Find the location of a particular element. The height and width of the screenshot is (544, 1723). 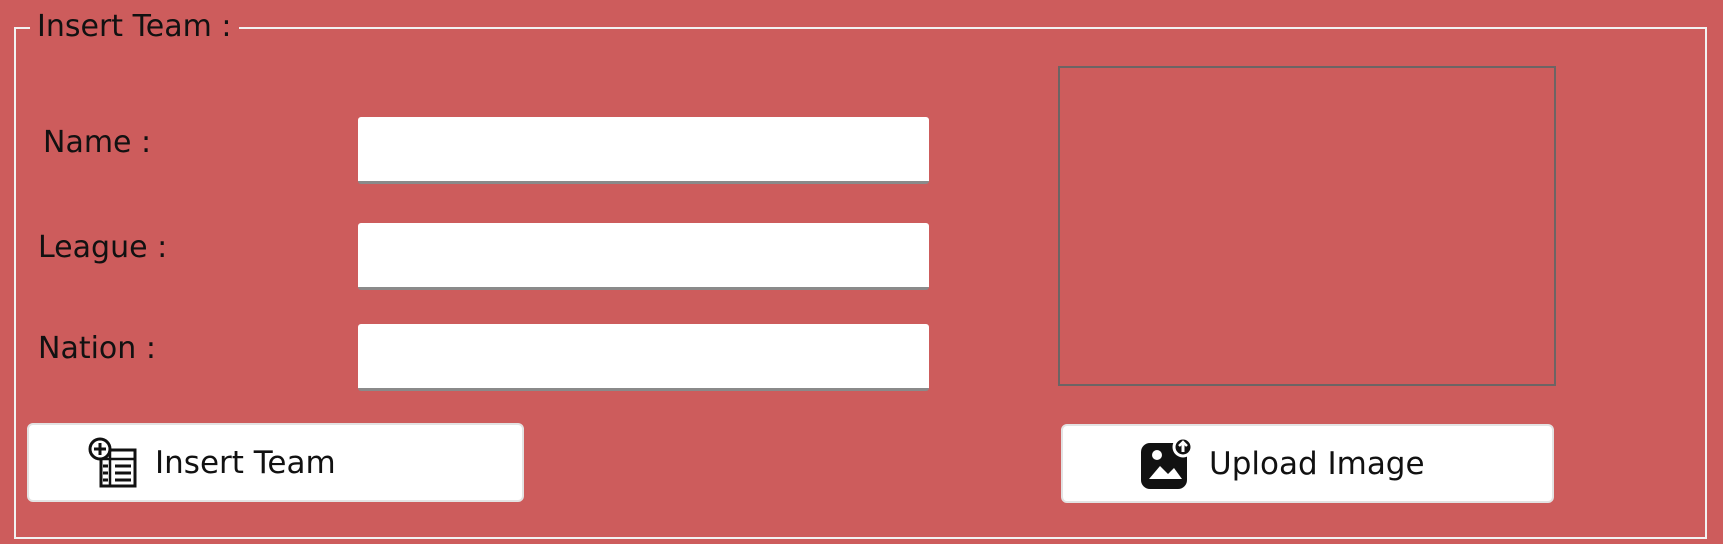

name-input is located at coordinates (643, 150).